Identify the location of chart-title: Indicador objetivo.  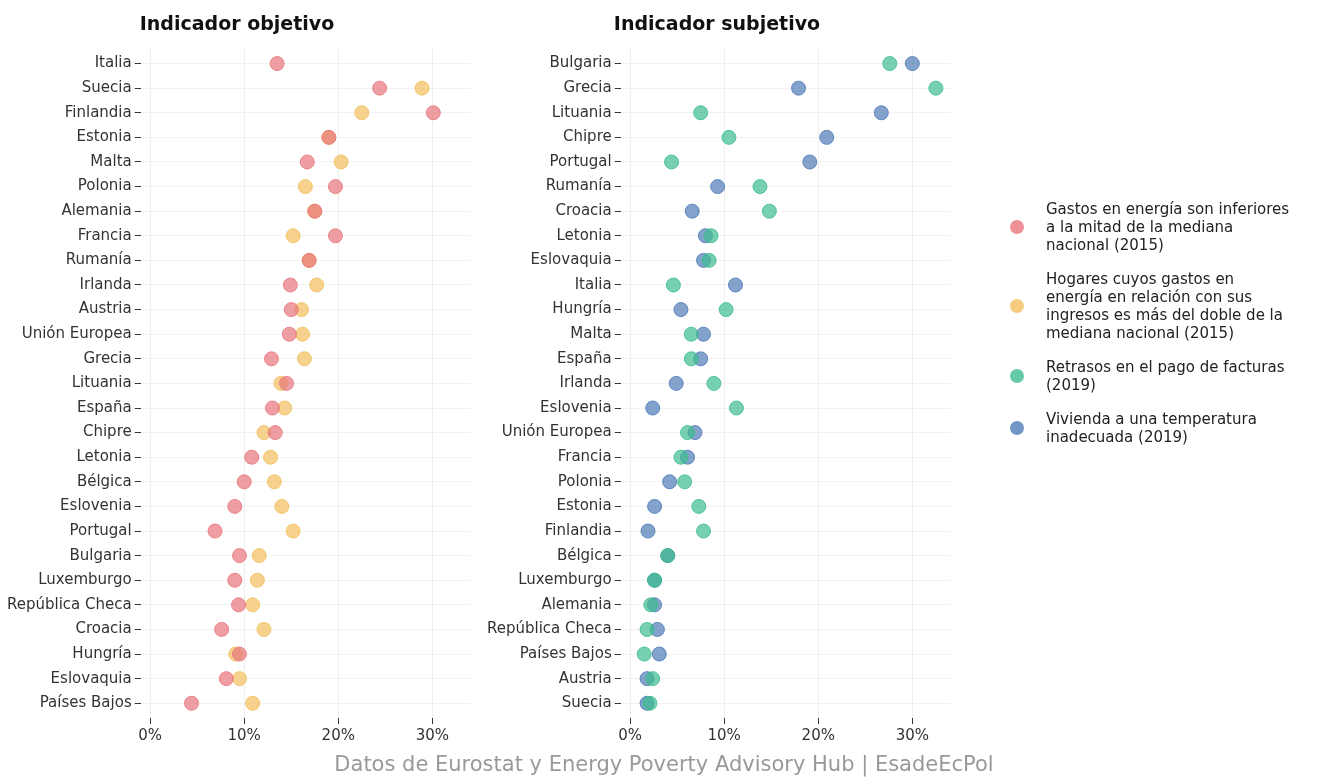
(237, 23).